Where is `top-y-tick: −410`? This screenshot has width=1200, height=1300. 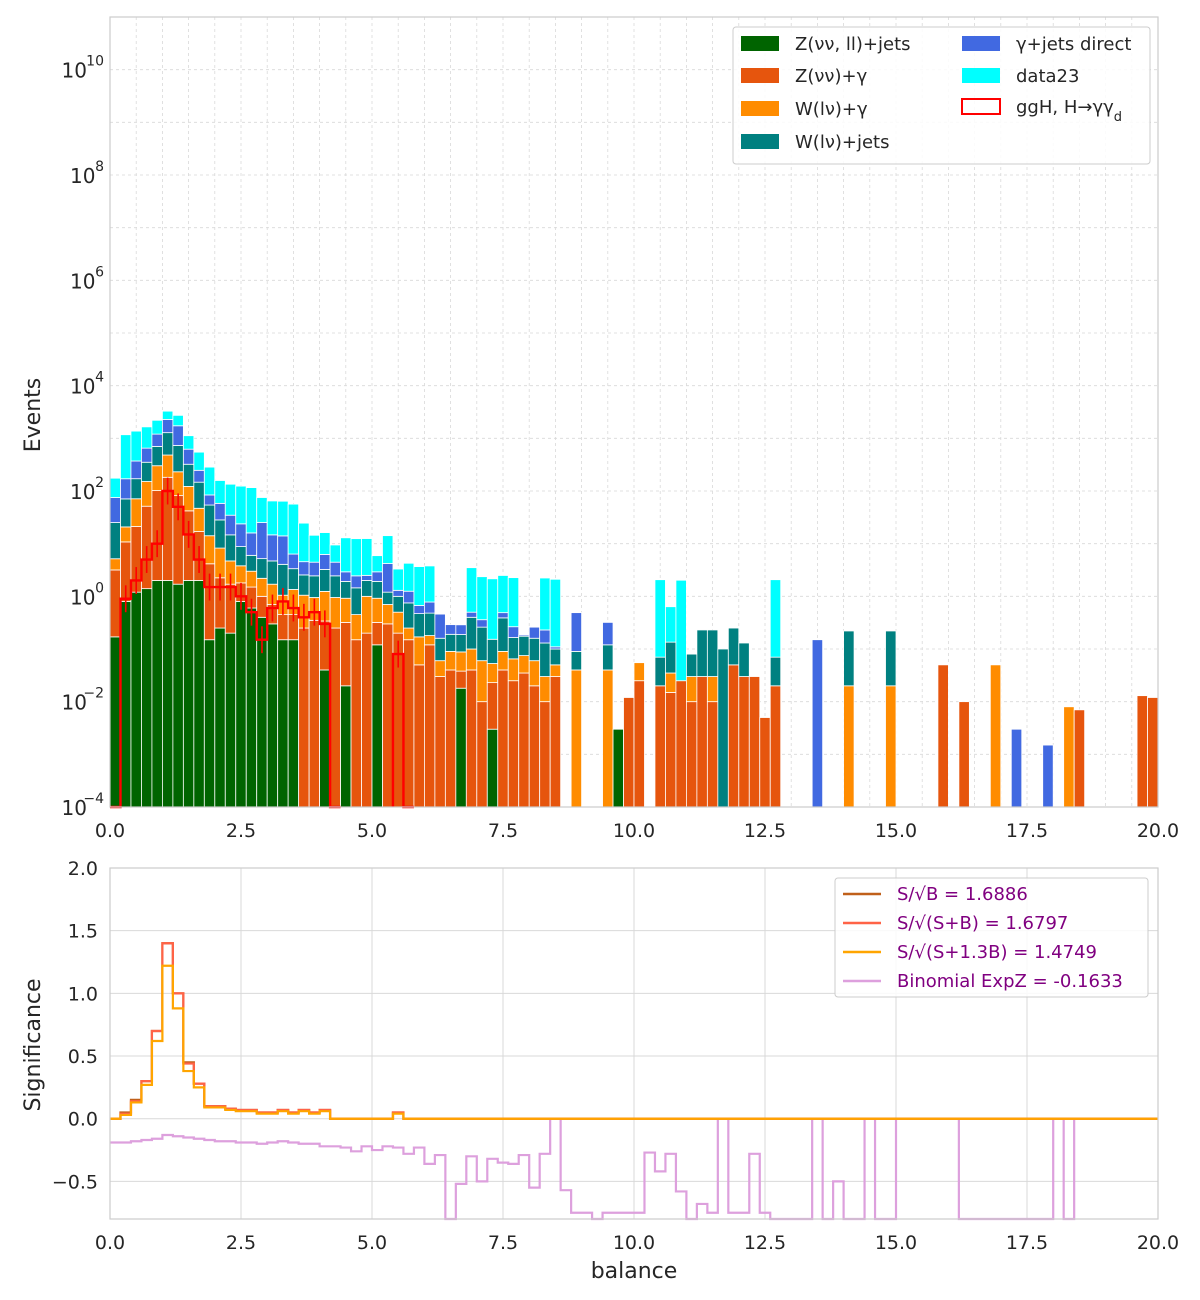 top-y-tick: −410 is located at coordinates (83, 805).